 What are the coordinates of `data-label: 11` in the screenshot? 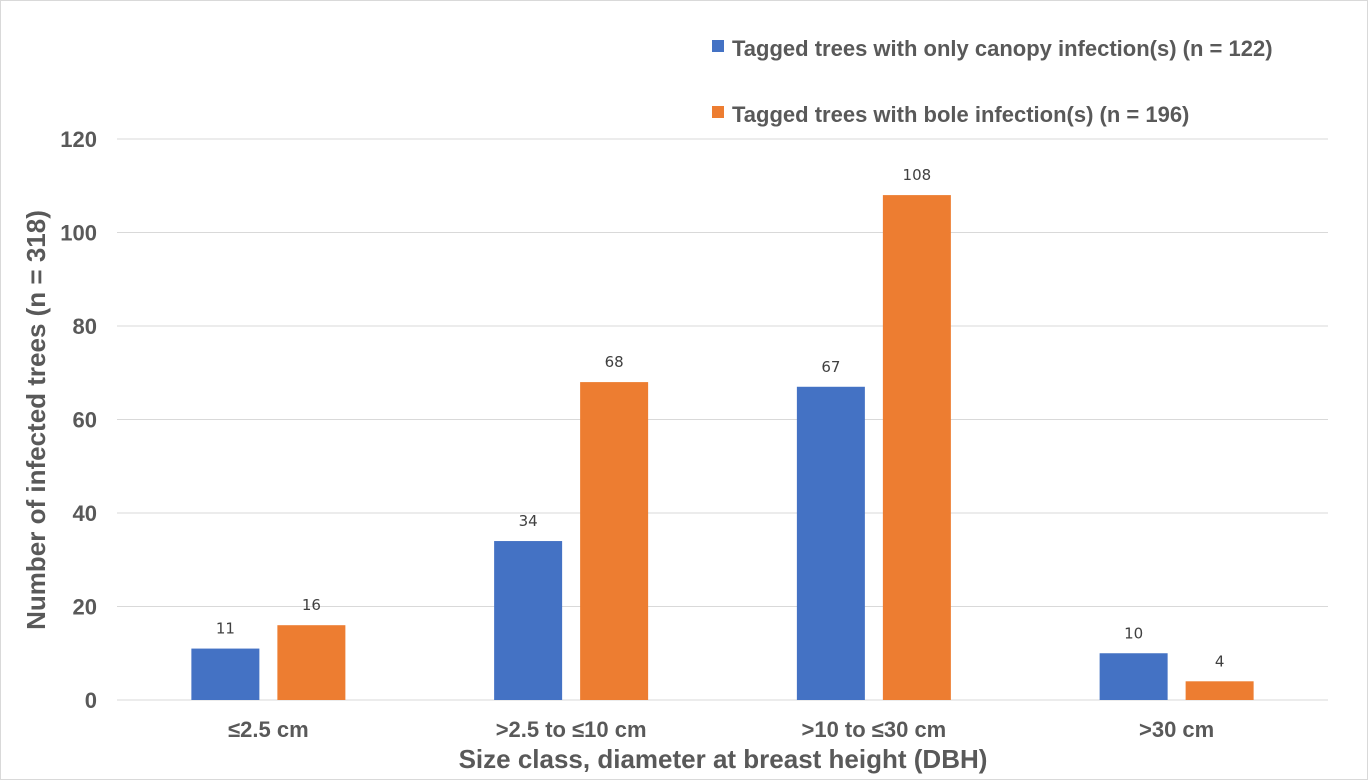 It's located at (225, 629).